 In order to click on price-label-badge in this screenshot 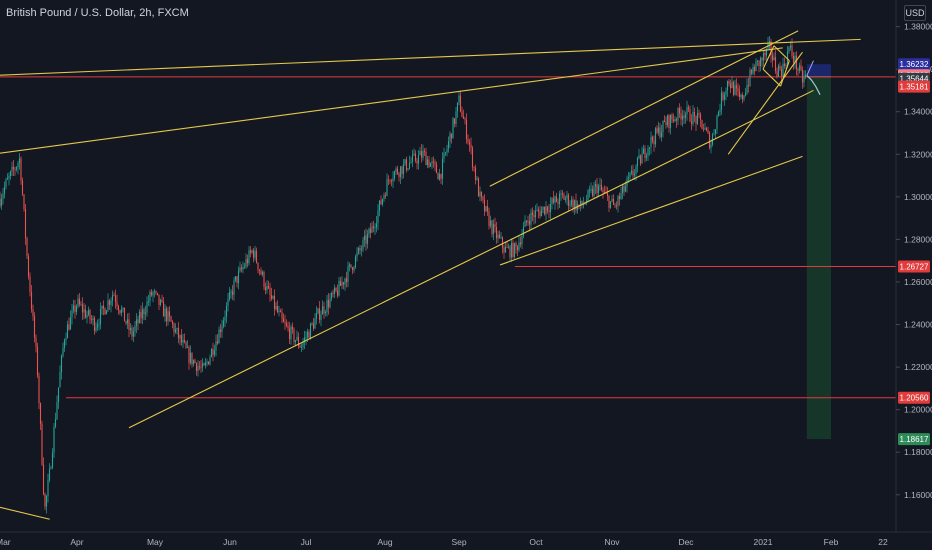, I will do `click(914, 64)`.